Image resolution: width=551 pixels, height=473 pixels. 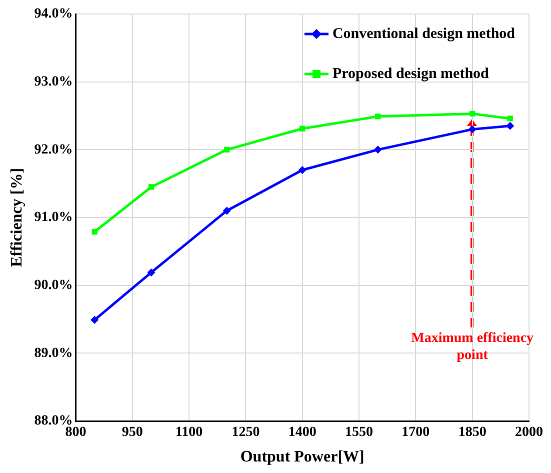 What do you see at coordinates (53, 218) in the screenshot?
I see `y-tick-label: 91.0%` at bounding box center [53, 218].